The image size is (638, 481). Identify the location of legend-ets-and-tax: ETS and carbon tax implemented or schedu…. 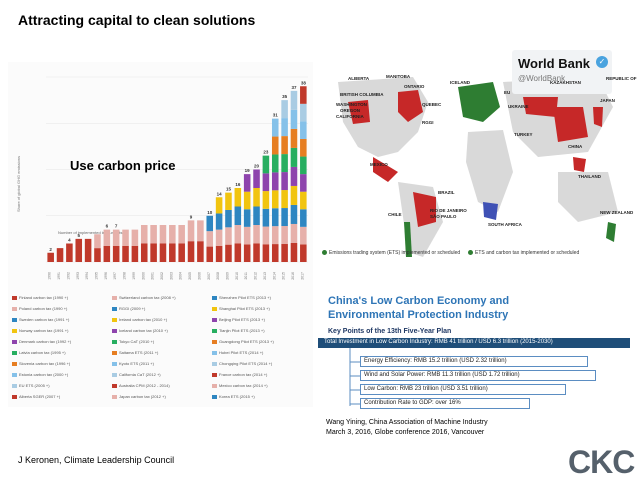
(523, 253).